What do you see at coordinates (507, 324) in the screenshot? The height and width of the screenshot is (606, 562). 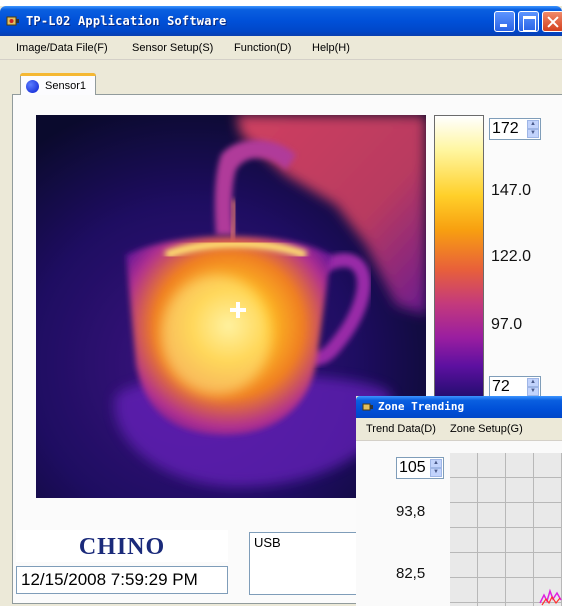 I see `scale-tick-97: 97.0` at bounding box center [507, 324].